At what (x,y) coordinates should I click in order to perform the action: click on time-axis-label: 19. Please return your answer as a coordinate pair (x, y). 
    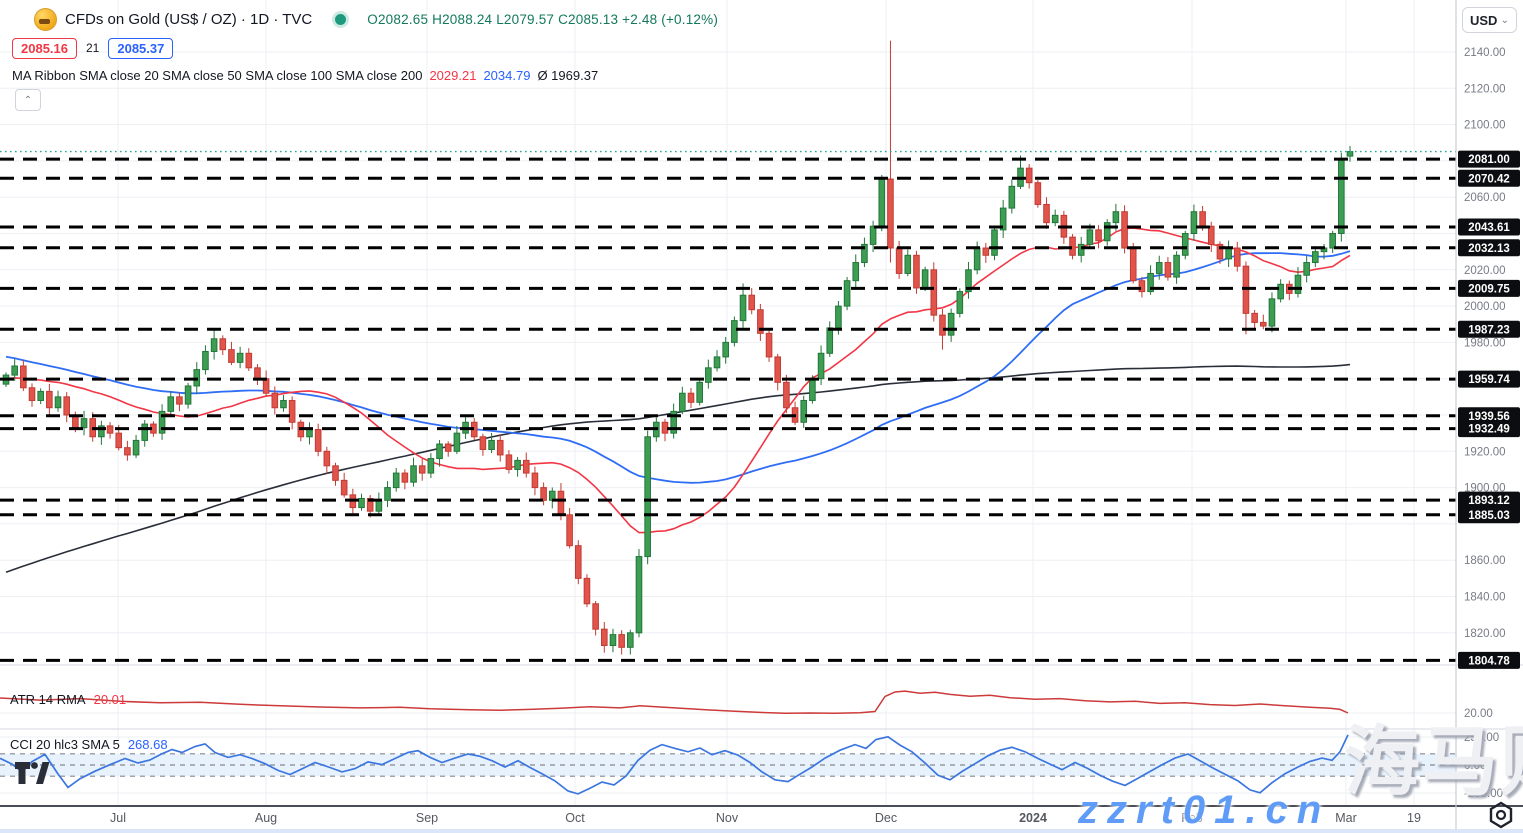
    Looking at the image, I should click on (1414, 818).